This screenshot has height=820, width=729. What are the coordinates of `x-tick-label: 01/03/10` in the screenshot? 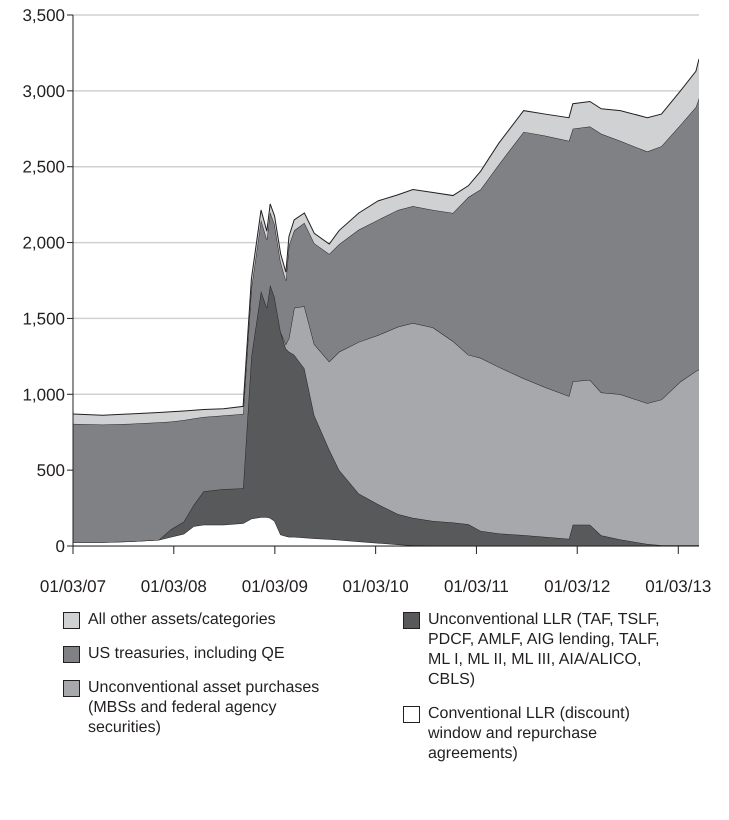 It's located at (375, 586).